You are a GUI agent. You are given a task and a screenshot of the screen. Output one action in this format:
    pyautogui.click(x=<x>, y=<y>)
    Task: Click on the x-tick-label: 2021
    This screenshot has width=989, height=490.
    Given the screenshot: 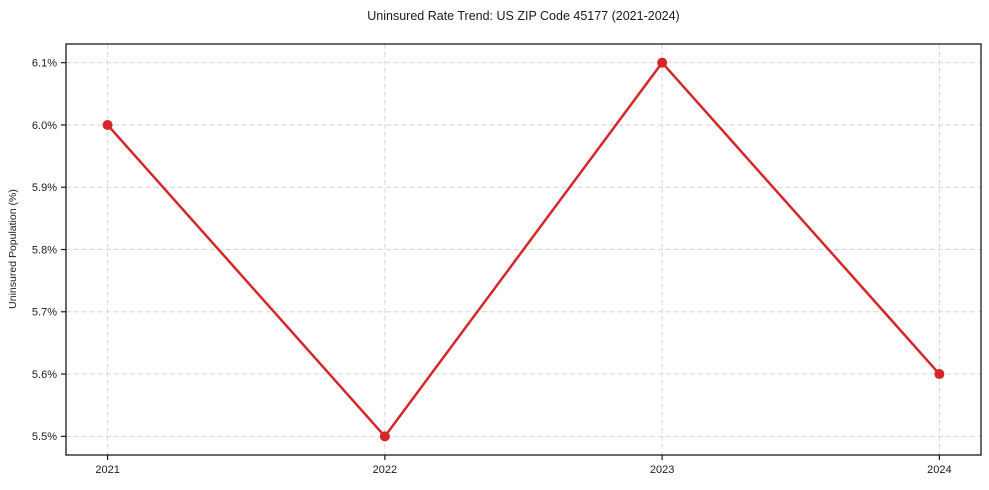 What is the action you would take?
    pyautogui.click(x=107, y=470)
    